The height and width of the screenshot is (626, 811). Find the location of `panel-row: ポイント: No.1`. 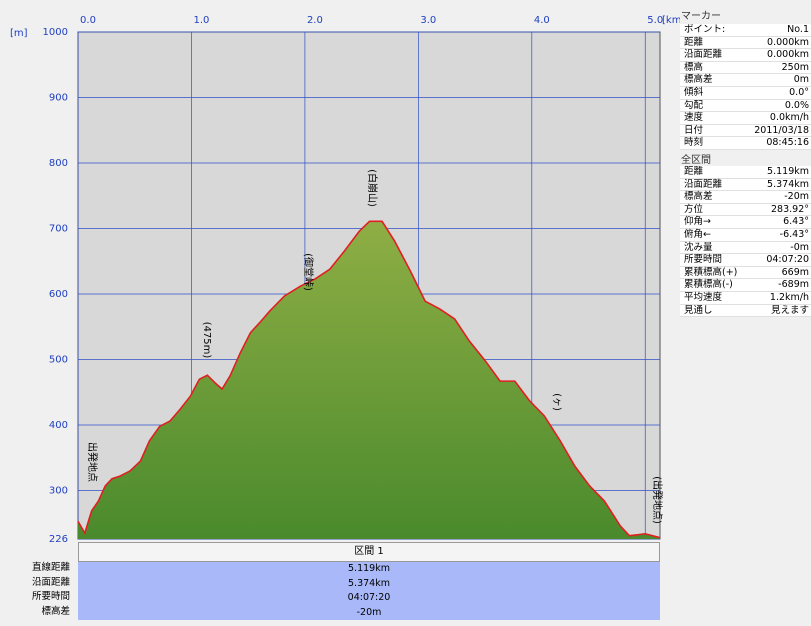

panel-row: ポイント: No.1 is located at coordinates (745, 30).